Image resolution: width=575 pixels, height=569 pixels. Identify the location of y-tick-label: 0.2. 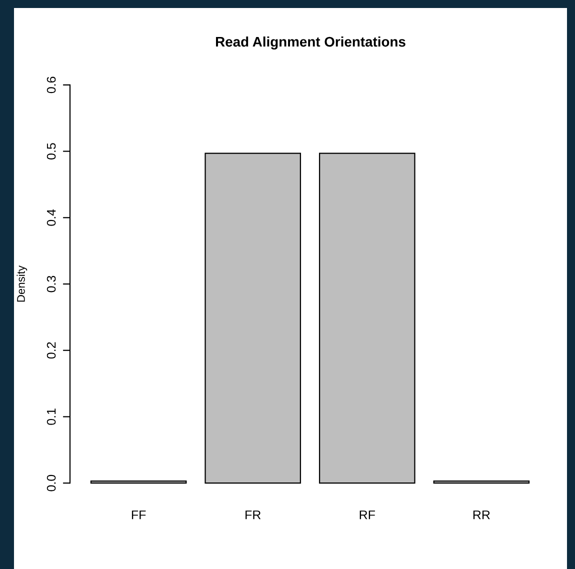
(51, 350).